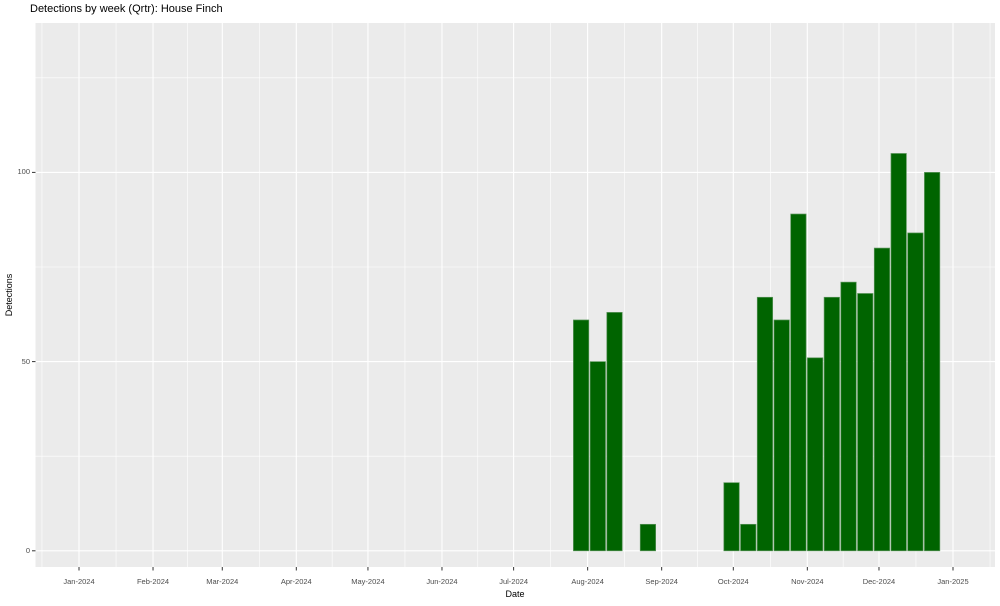  I want to click on x-axis-title: Date, so click(515, 594).